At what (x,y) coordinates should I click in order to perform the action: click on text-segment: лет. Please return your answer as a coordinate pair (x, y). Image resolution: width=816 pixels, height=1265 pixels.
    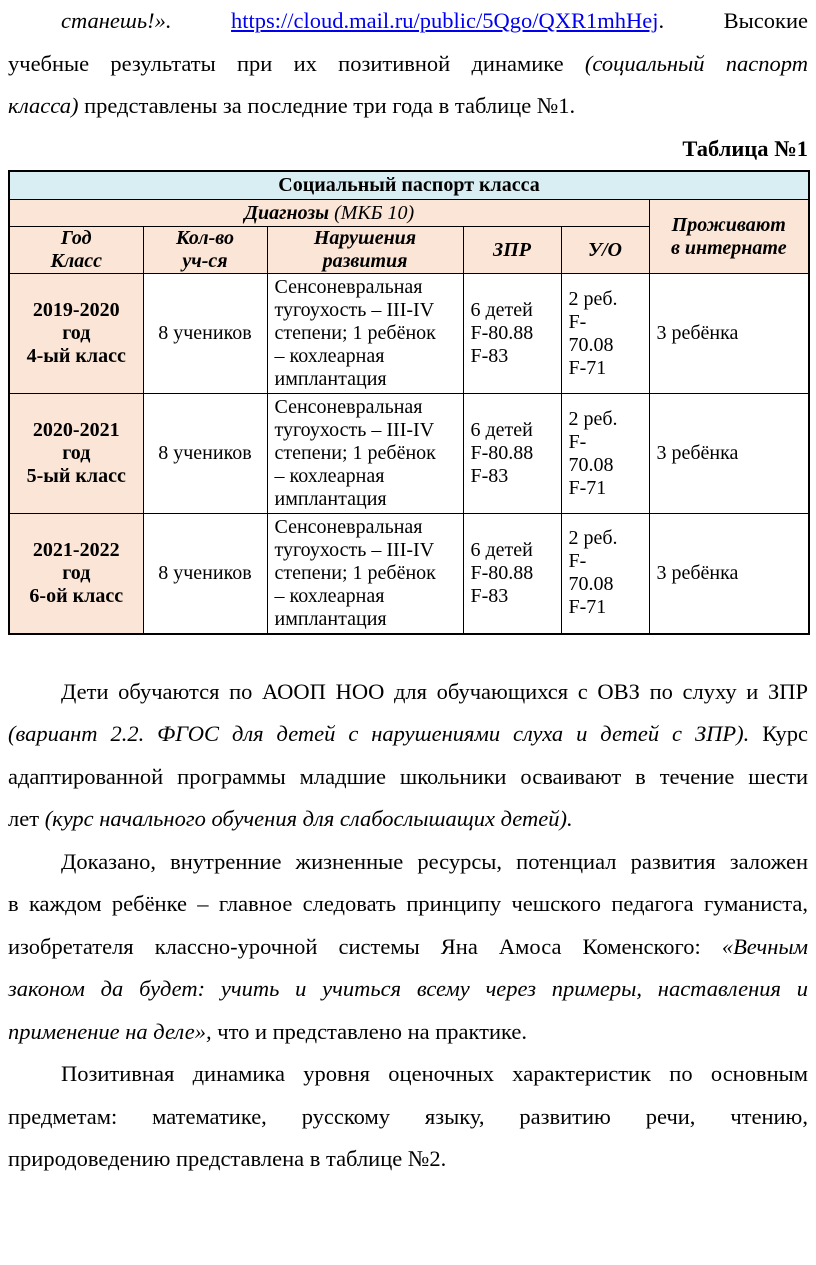
    Looking at the image, I should click on (26, 818).